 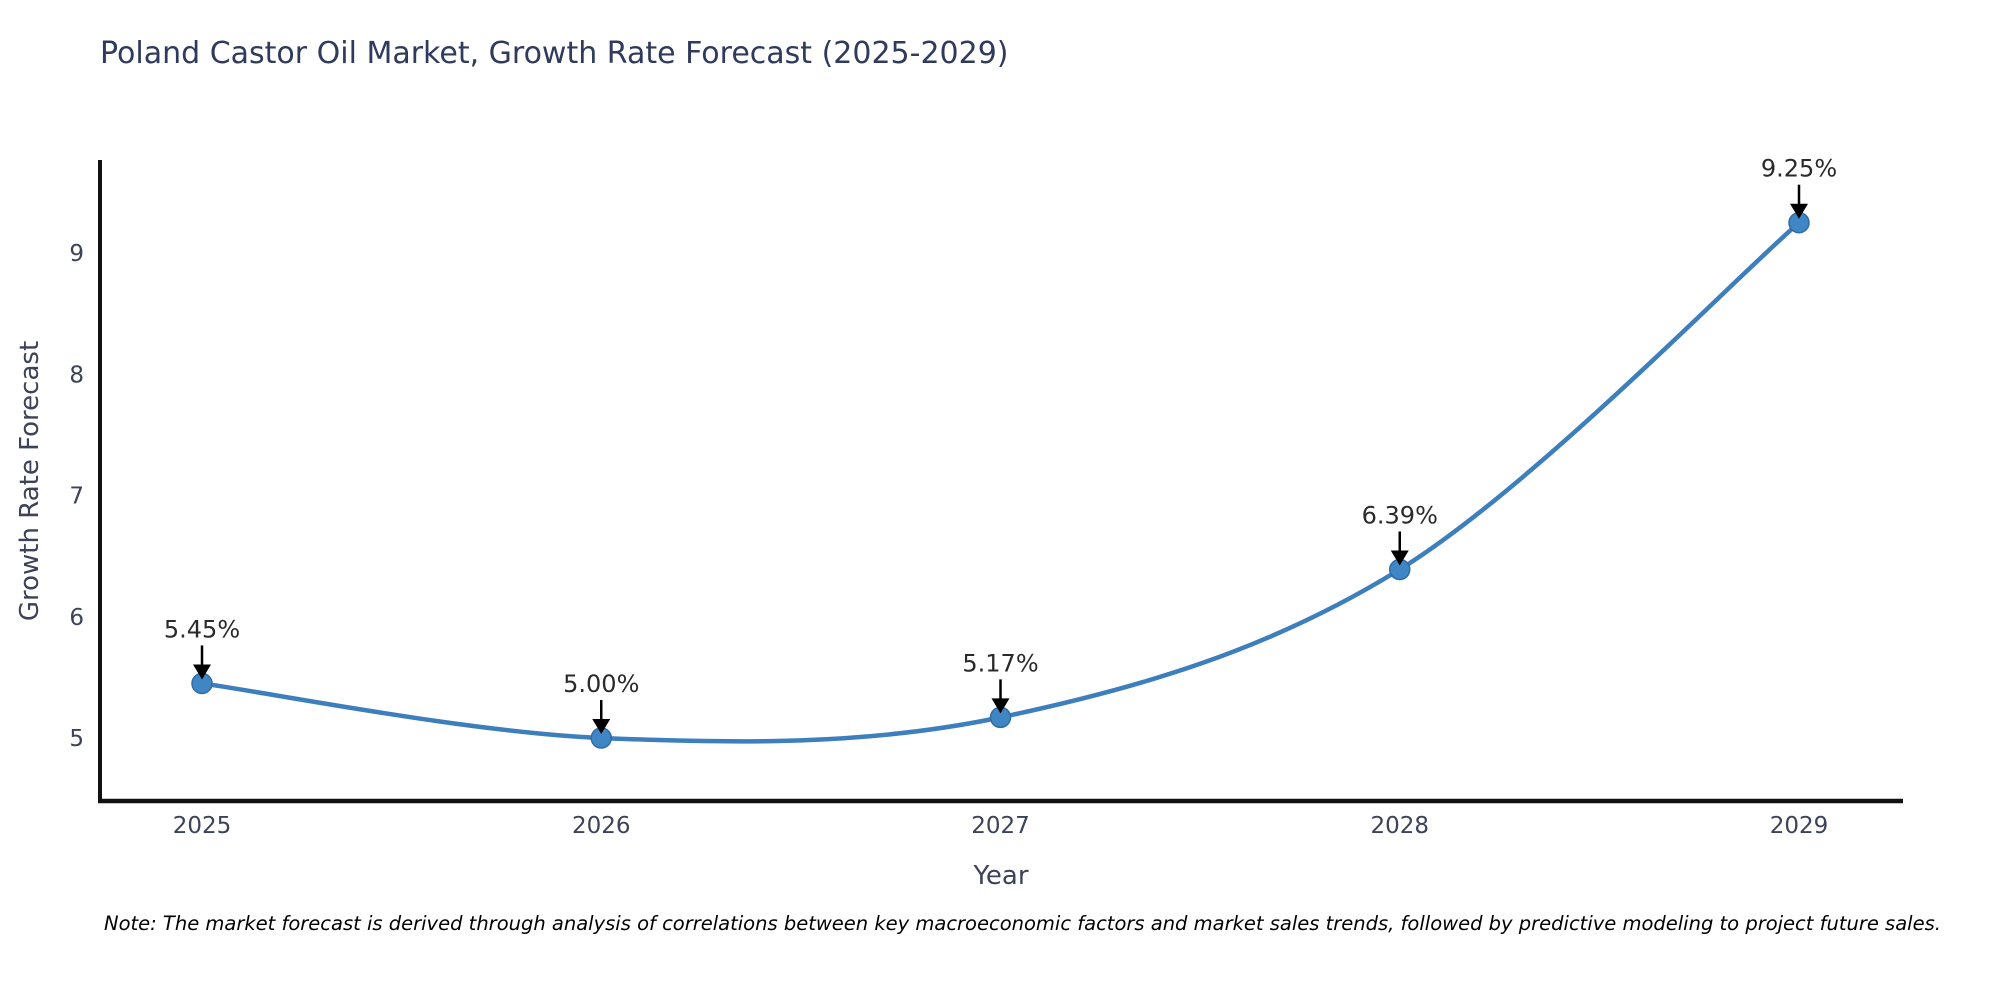 I want to click on x-tick-label-2025: 2025, so click(x=202, y=826).